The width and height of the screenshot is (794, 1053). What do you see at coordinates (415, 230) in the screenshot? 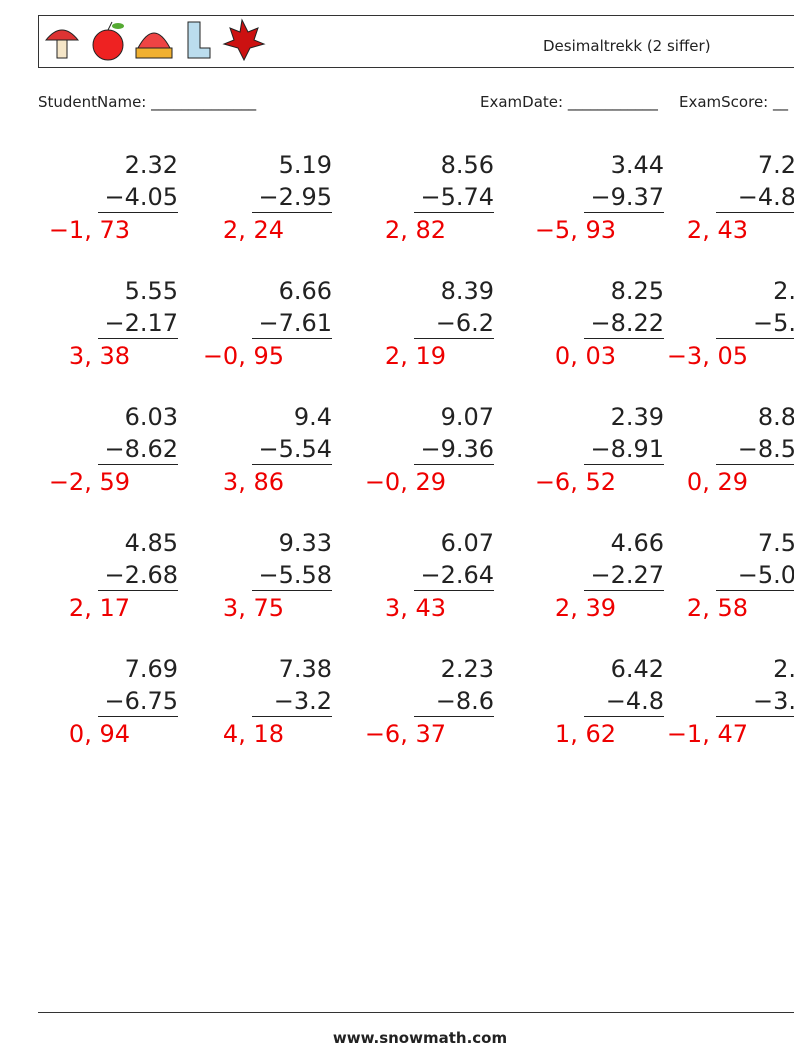
I see `answer: 2, 82` at bounding box center [415, 230].